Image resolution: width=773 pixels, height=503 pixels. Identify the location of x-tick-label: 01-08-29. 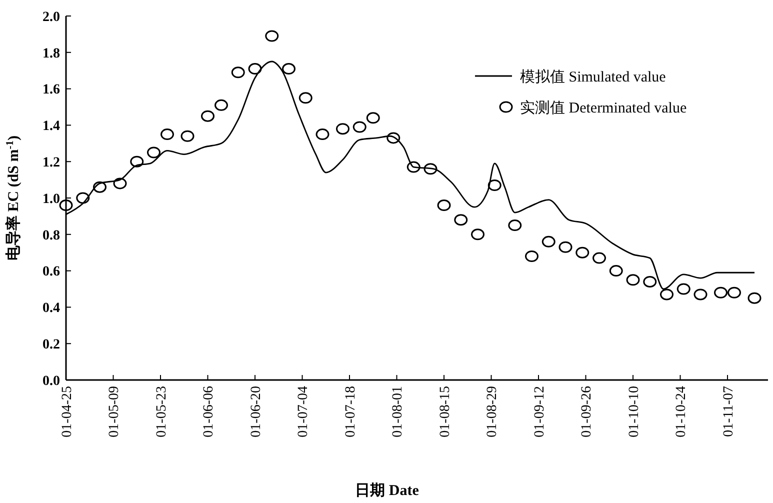
(492, 412).